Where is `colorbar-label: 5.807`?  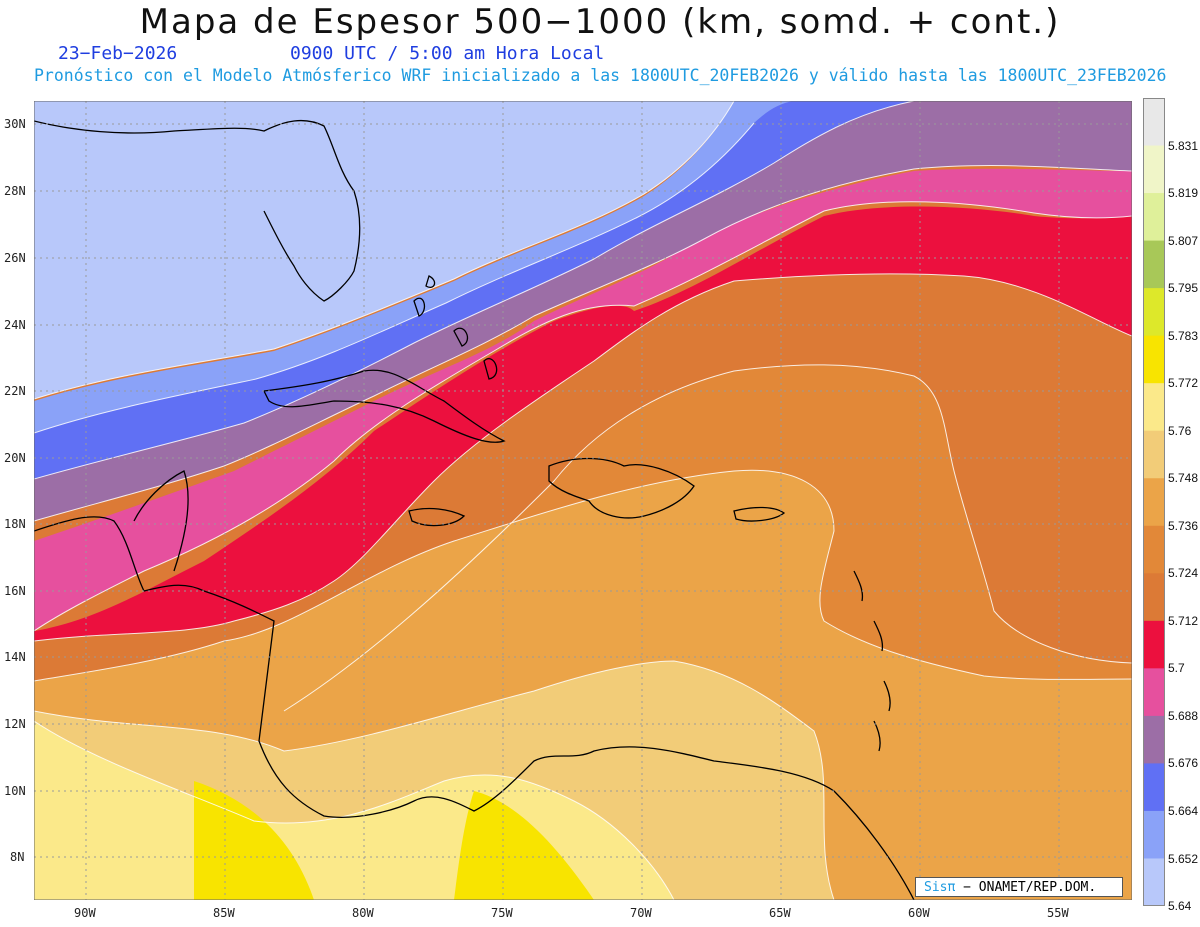
colorbar-label: 5.807 is located at coordinates (1183, 240).